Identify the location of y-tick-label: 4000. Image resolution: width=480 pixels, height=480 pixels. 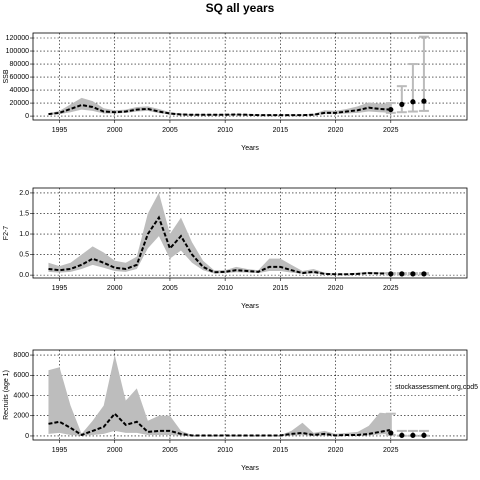
(21, 395).